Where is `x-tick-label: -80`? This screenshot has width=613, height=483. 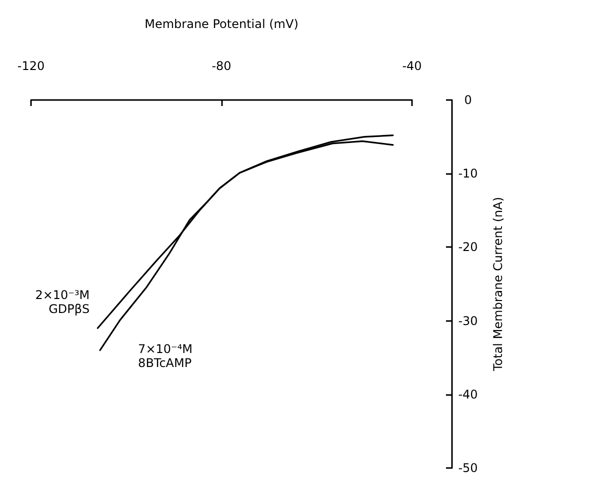
x-tick-label: -80 is located at coordinates (222, 66).